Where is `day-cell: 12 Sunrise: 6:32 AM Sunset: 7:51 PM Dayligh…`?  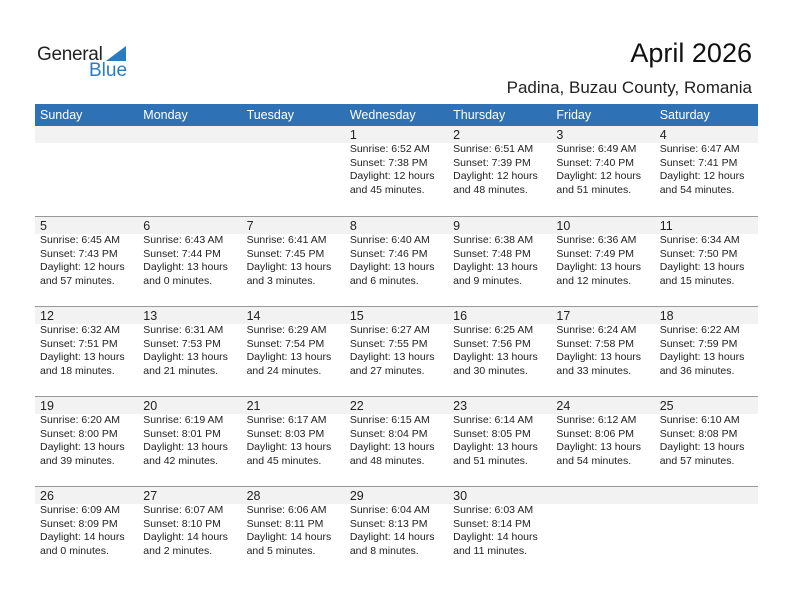
day-cell: 12 Sunrise: 6:32 AM Sunset: 7:51 PM Dayligh… is located at coordinates (86, 351).